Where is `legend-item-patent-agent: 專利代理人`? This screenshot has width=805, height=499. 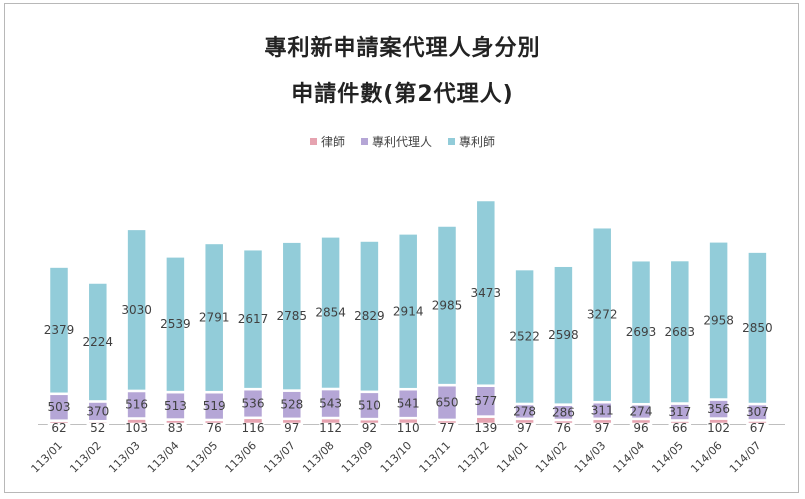
legend-item-patent-agent: 專利代理人 is located at coordinates (396, 141).